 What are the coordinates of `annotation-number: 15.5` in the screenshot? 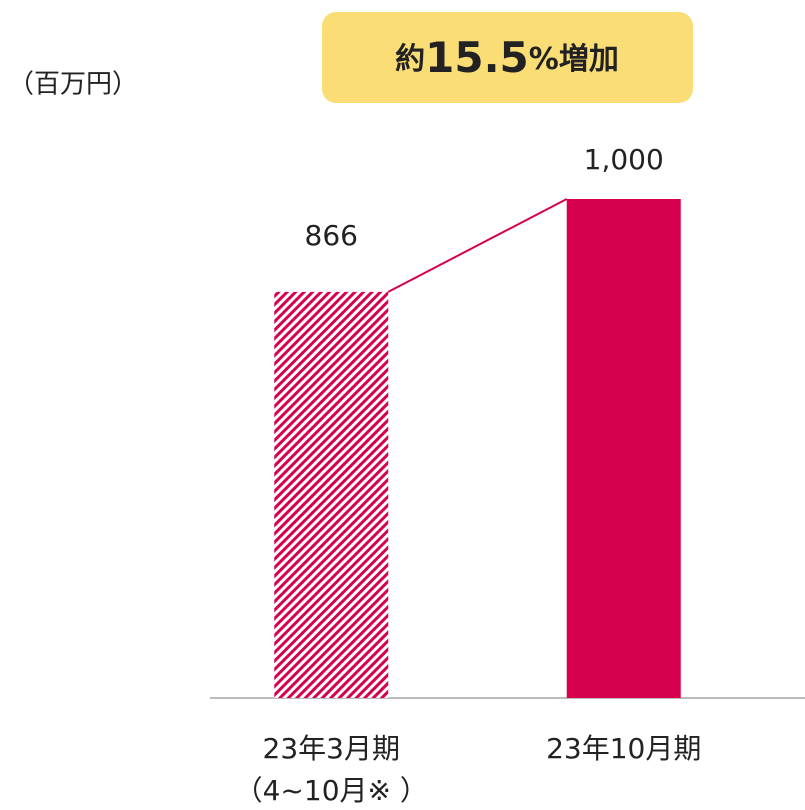 It's located at (477, 57).